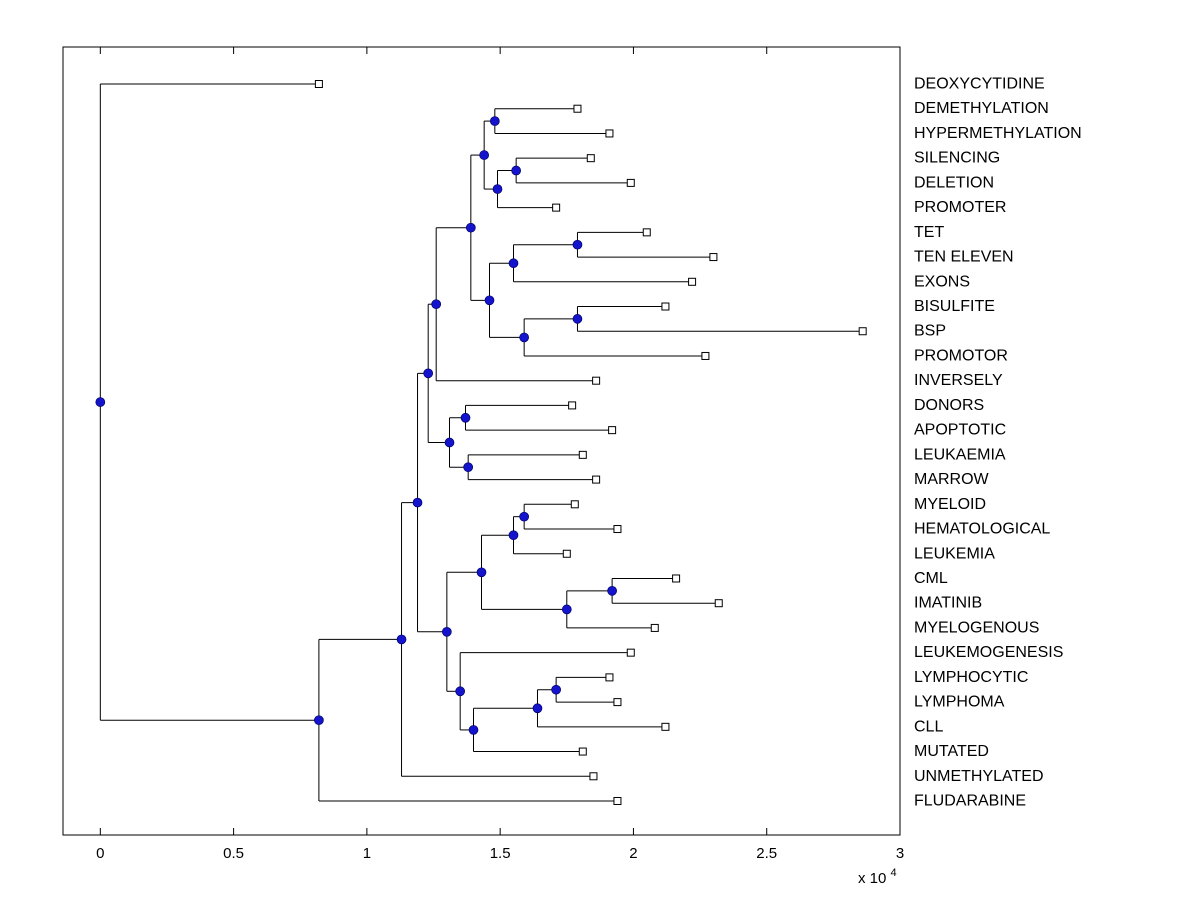  What do you see at coordinates (633, 853) in the screenshot?
I see `x-tick-label: 2` at bounding box center [633, 853].